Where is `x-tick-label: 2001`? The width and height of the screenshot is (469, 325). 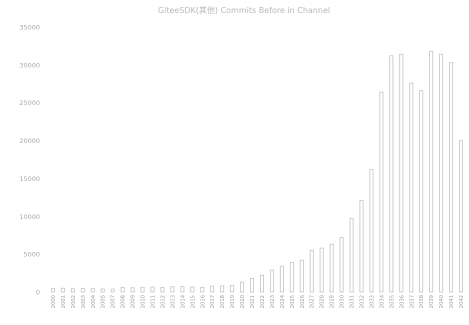 x-tick-label: 2001 is located at coordinates (64, 301).